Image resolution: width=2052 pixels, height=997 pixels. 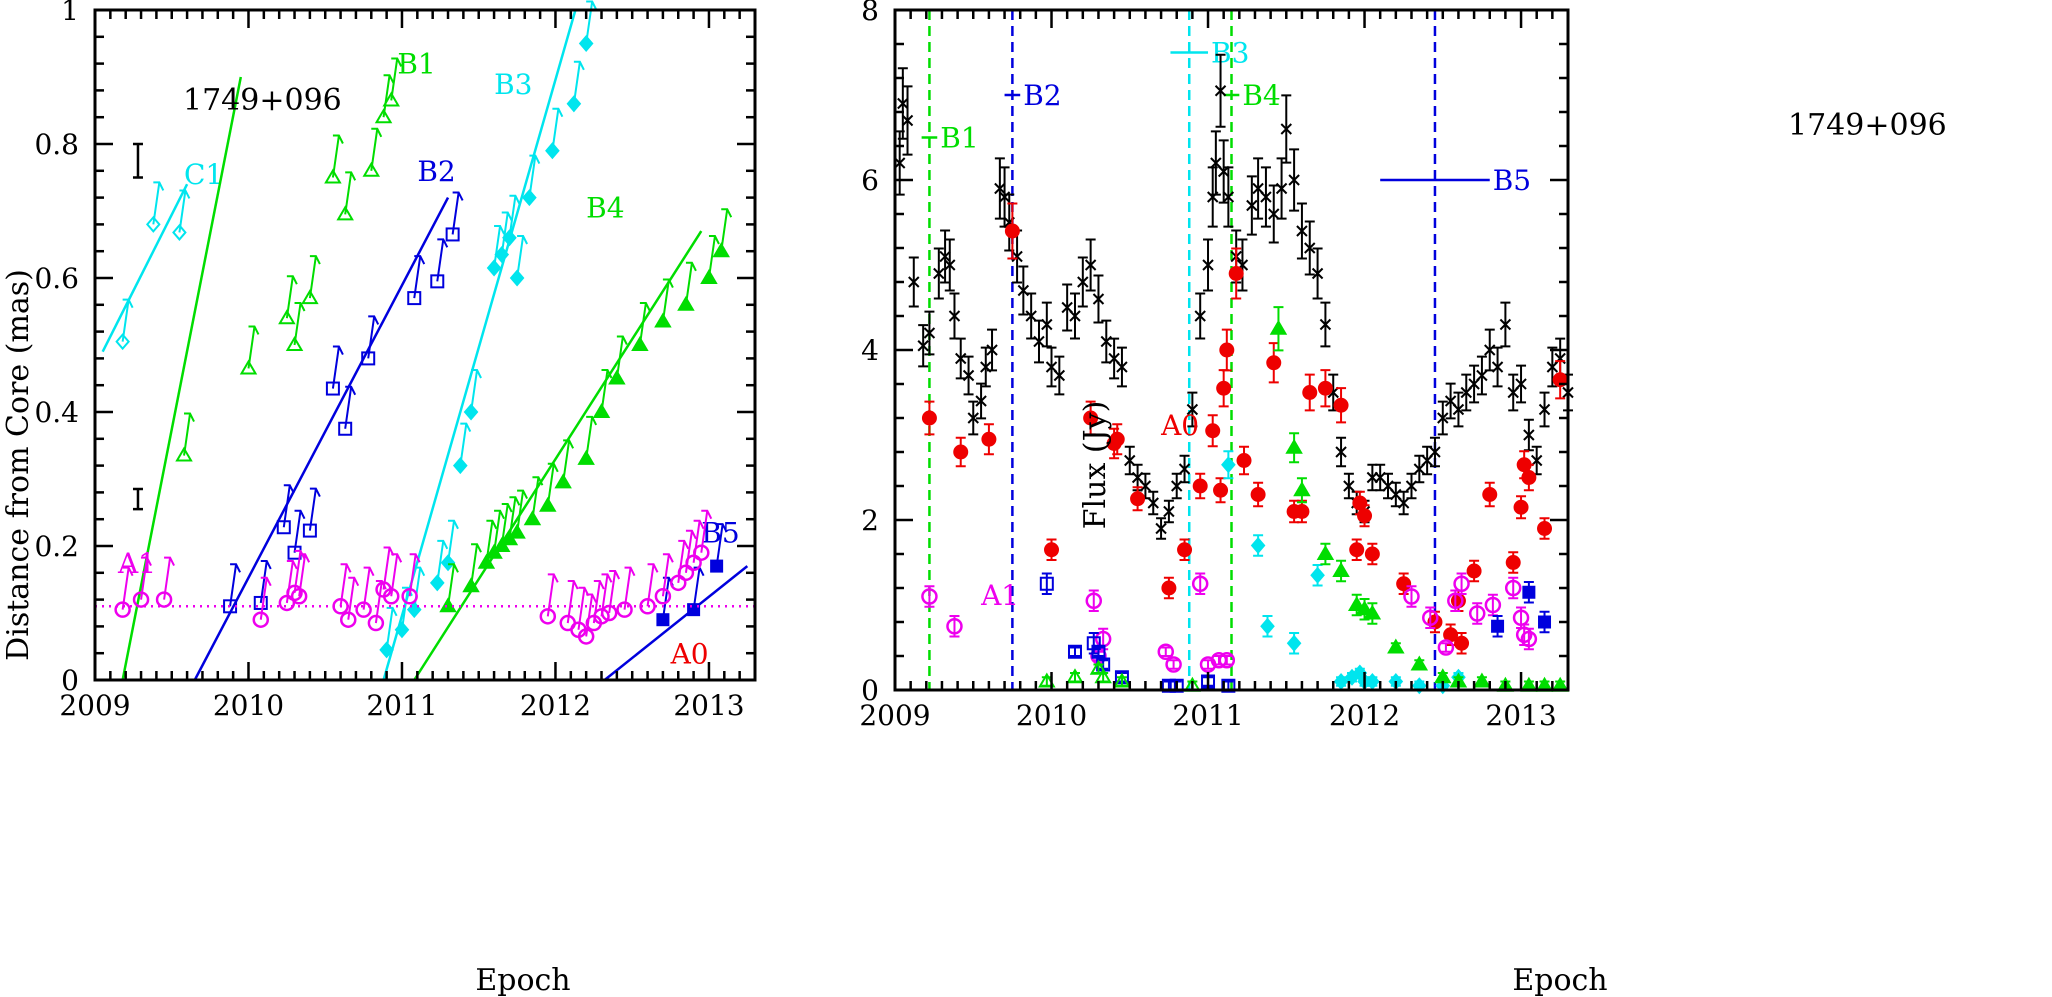 I want to click on right-series-b5, so click(x=1521, y=609).